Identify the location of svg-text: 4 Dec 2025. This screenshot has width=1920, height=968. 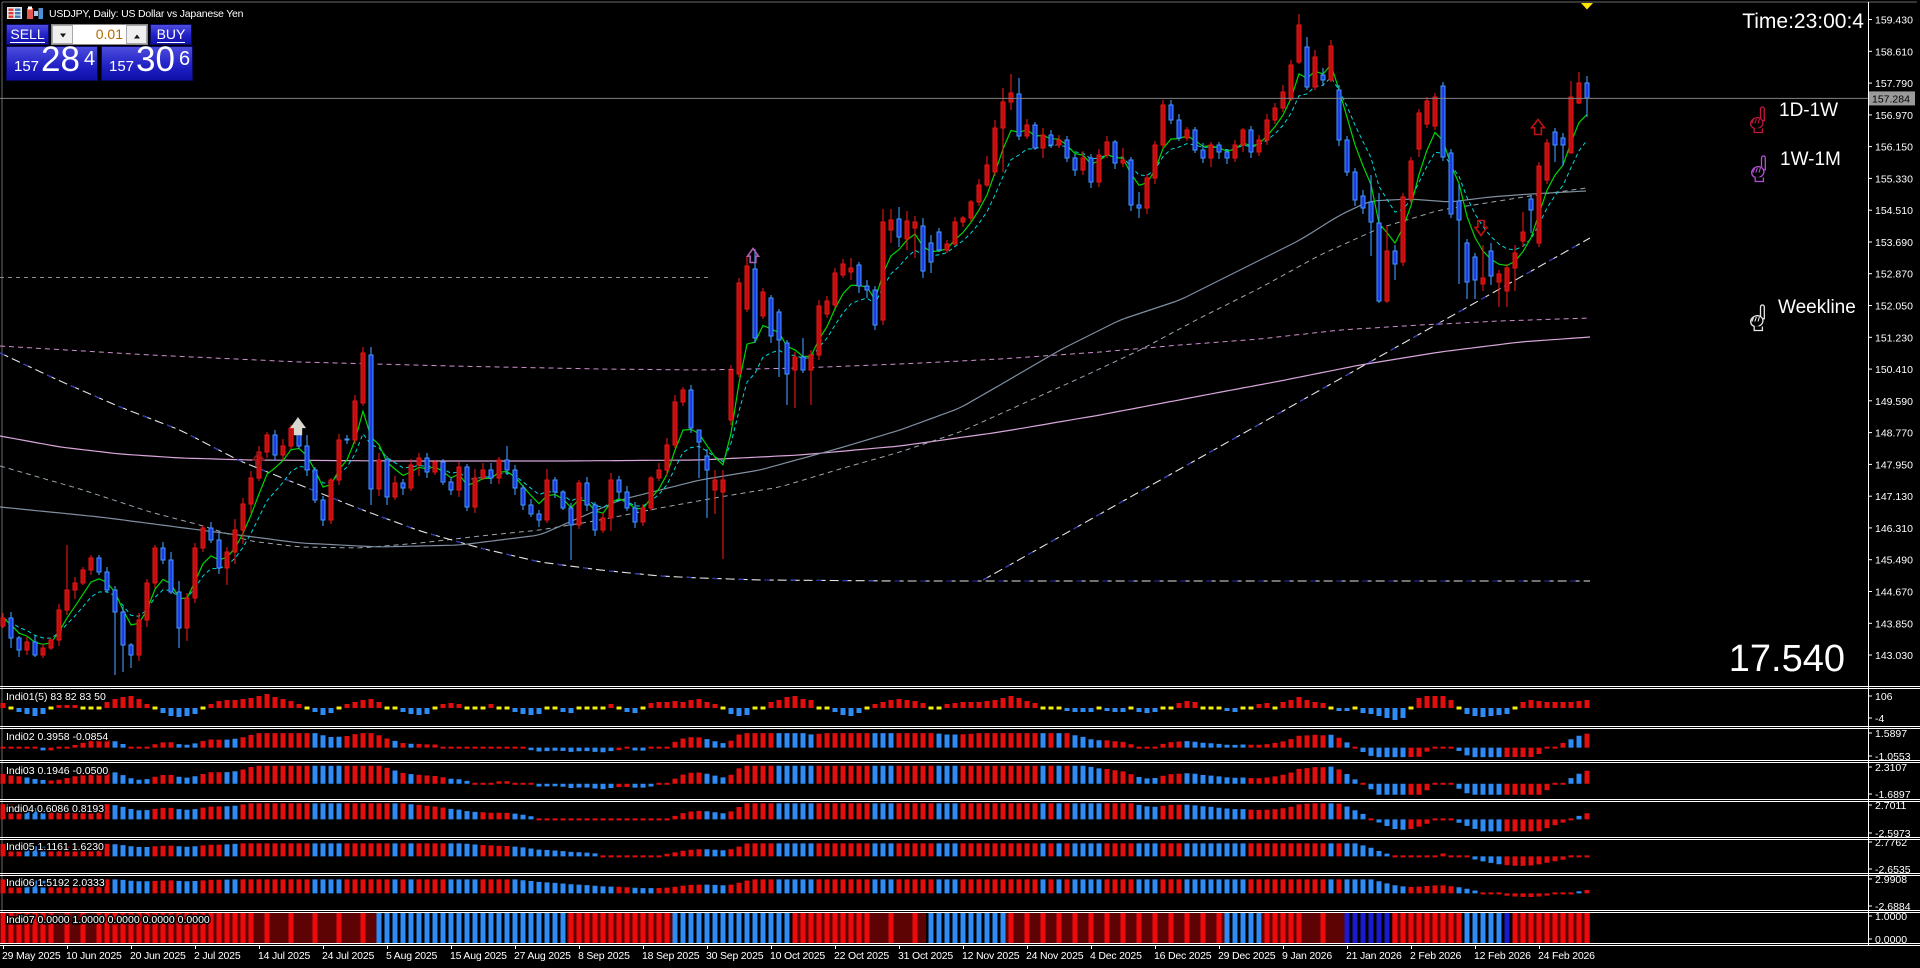
(1116, 956).